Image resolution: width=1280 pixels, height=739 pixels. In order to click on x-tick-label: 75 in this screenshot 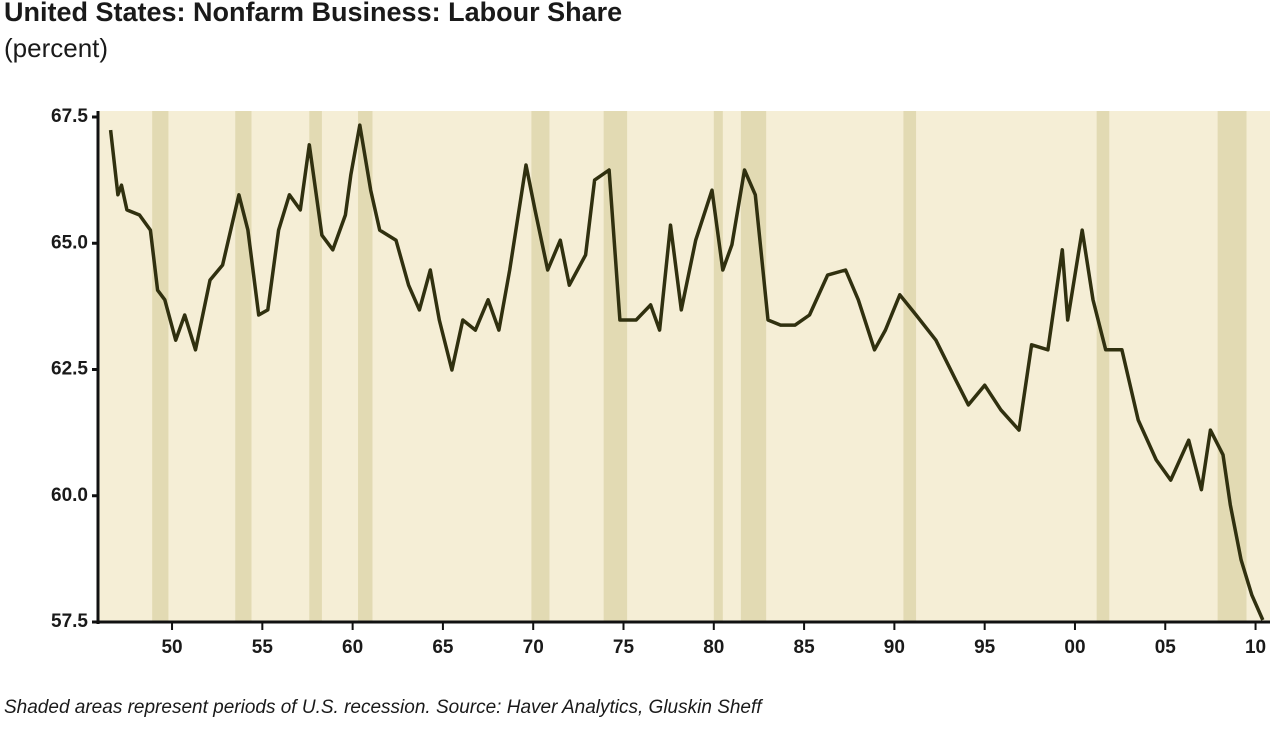, I will do `click(624, 647)`.